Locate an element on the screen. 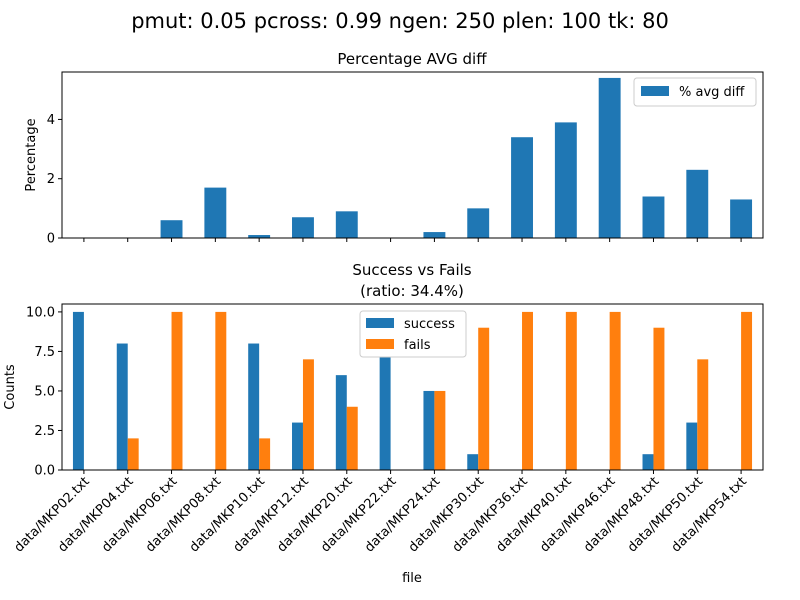  avg-diff-legend: % avg diff is located at coordinates (695, 92).